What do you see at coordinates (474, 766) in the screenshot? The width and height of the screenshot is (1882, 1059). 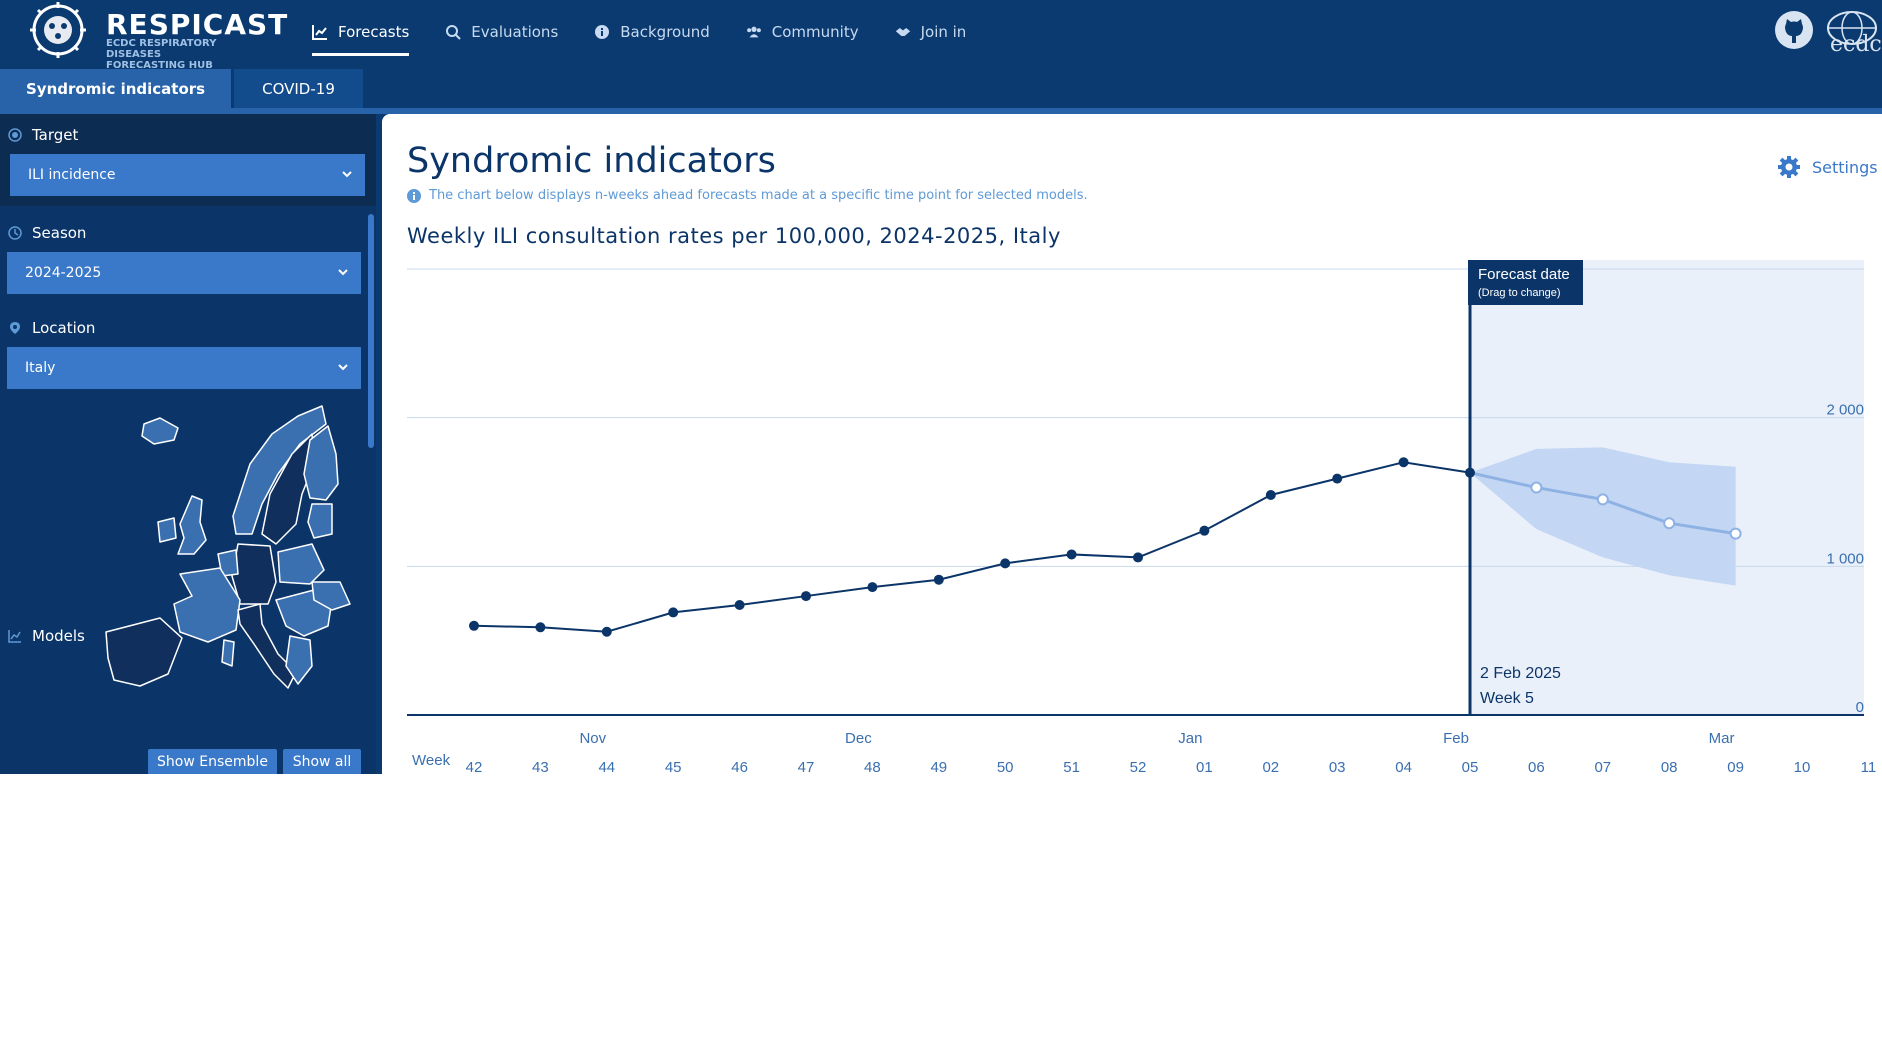 I see `x-tick-label: 42` at bounding box center [474, 766].